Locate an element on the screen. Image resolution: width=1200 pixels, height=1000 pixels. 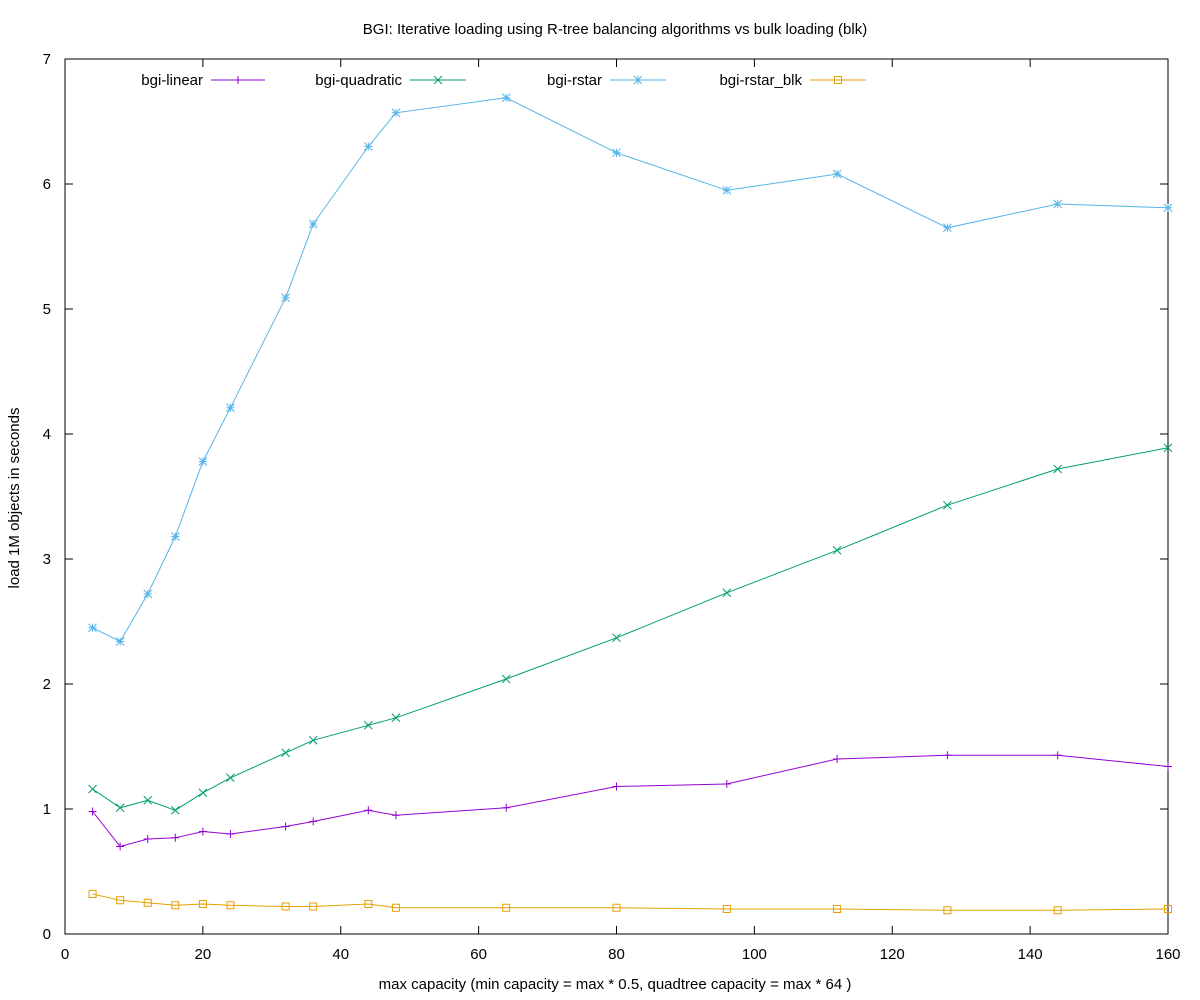
series-bgi-linear is located at coordinates (630, 801).